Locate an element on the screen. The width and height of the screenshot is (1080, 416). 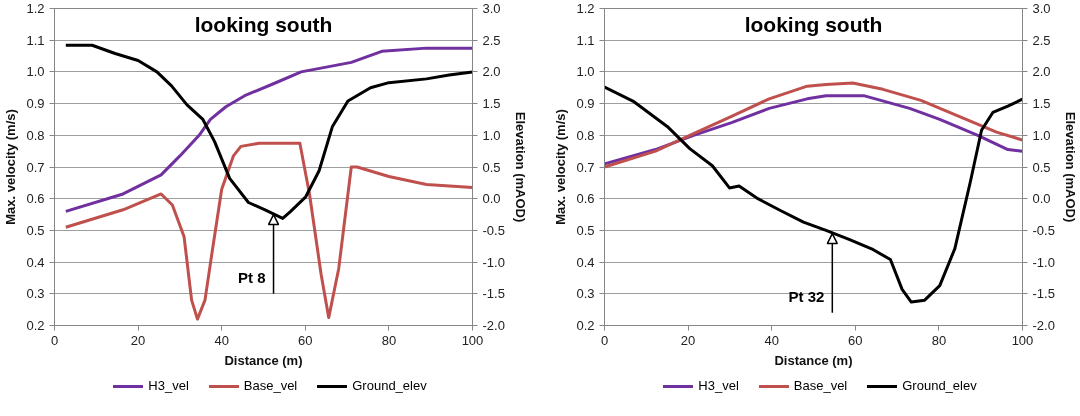
annotation: Pt 32 is located at coordinates (806, 297).